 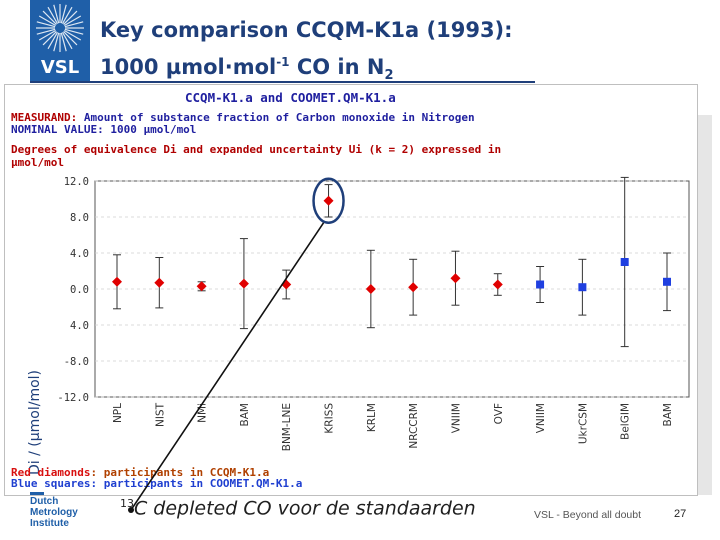 I want to click on page-number: 27, so click(x=680, y=514).